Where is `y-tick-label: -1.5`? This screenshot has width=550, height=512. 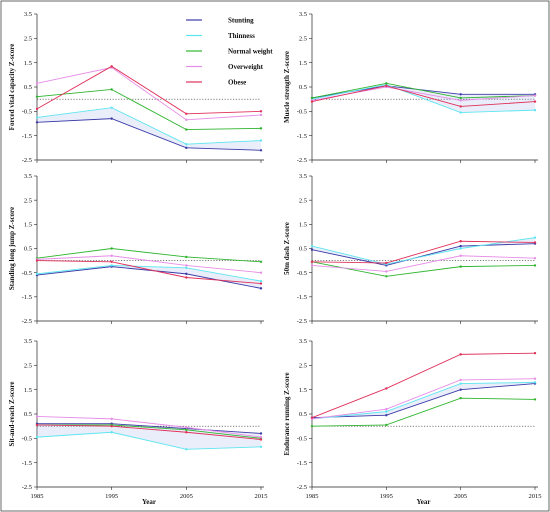 y-tick-label: -1.5 is located at coordinates (302, 297).